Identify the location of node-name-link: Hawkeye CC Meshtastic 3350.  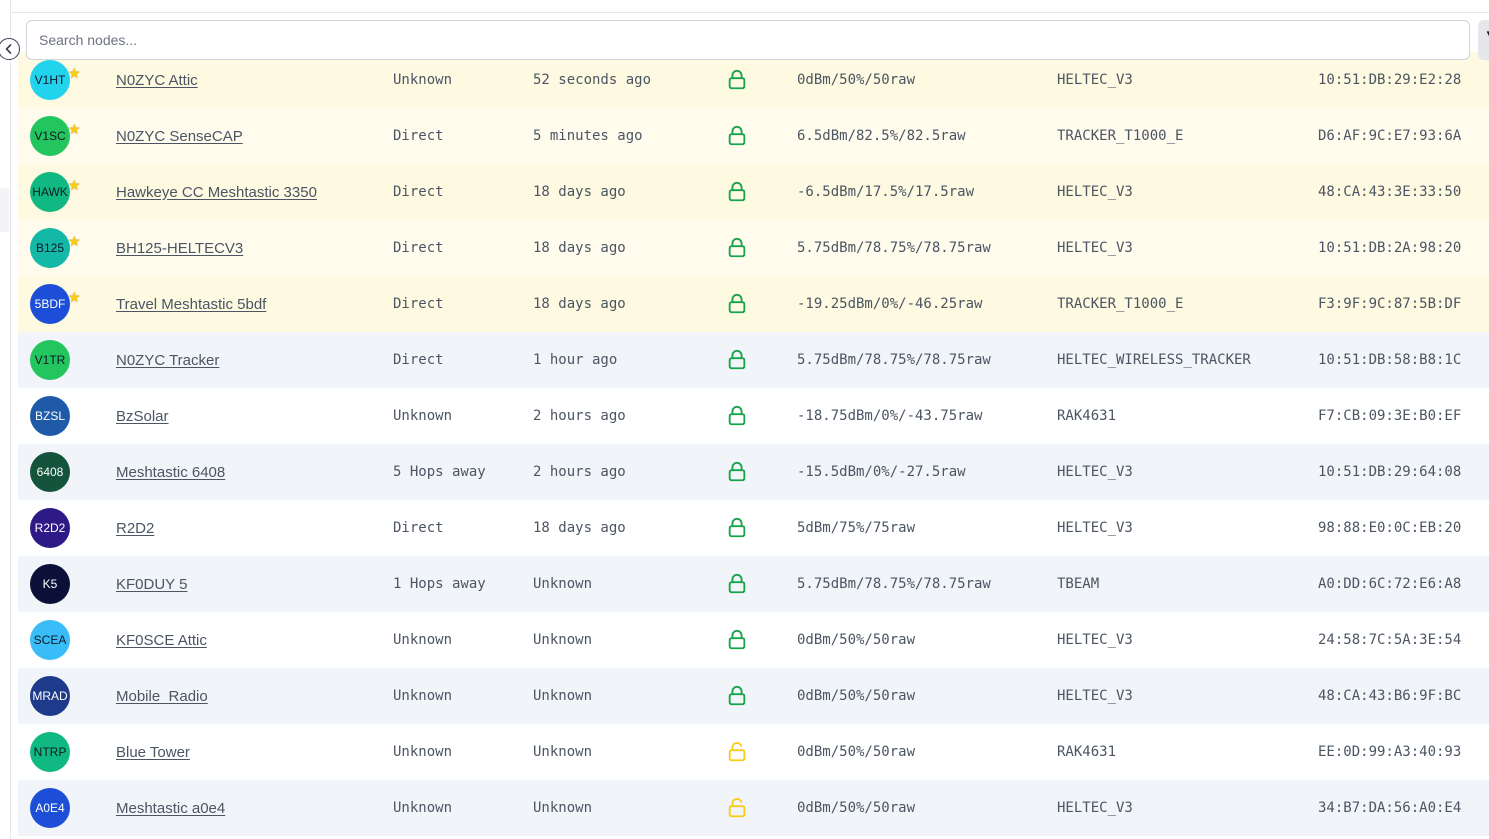
(216, 192).